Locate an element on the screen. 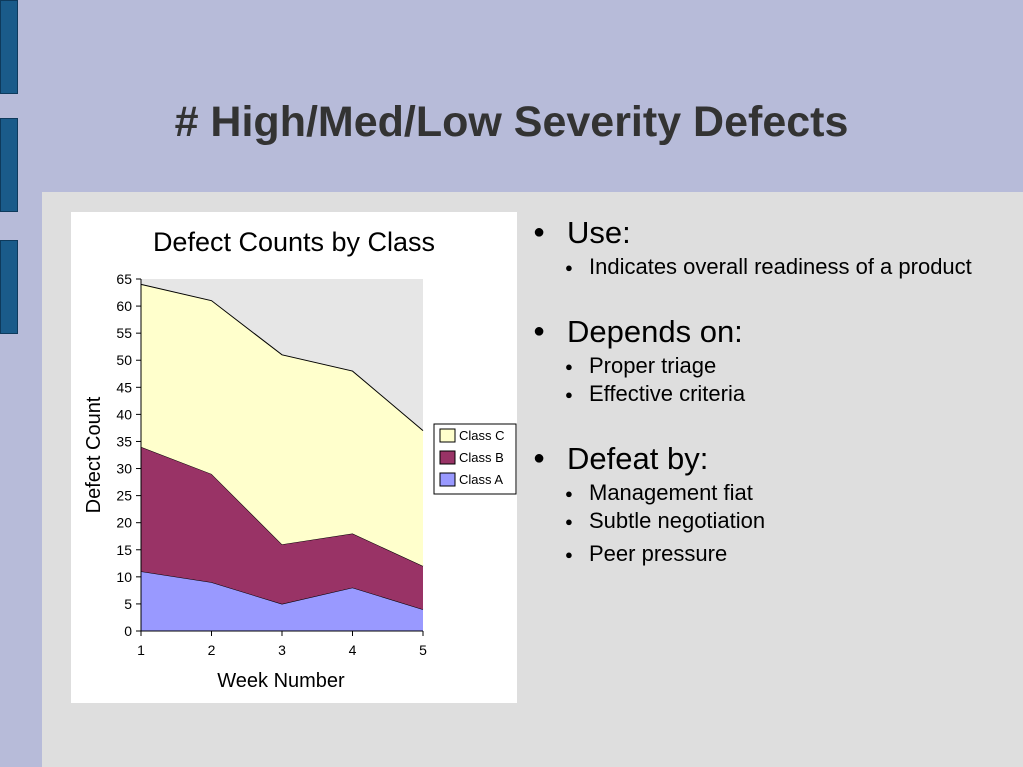  sub-bullet-label: Subtle negotiation is located at coordinates (677, 520).